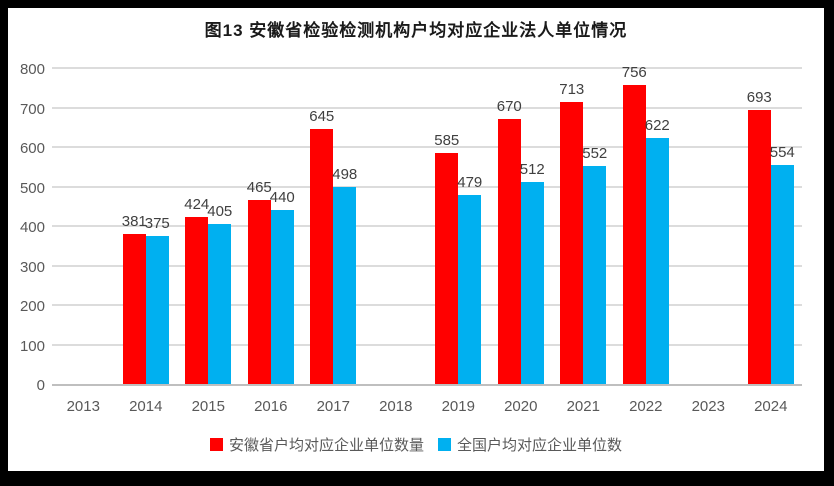 The width and height of the screenshot is (834, 486). Describe the element at coordinates (782, 274) in the screenshot. I see `bar-national-2024` at that location.